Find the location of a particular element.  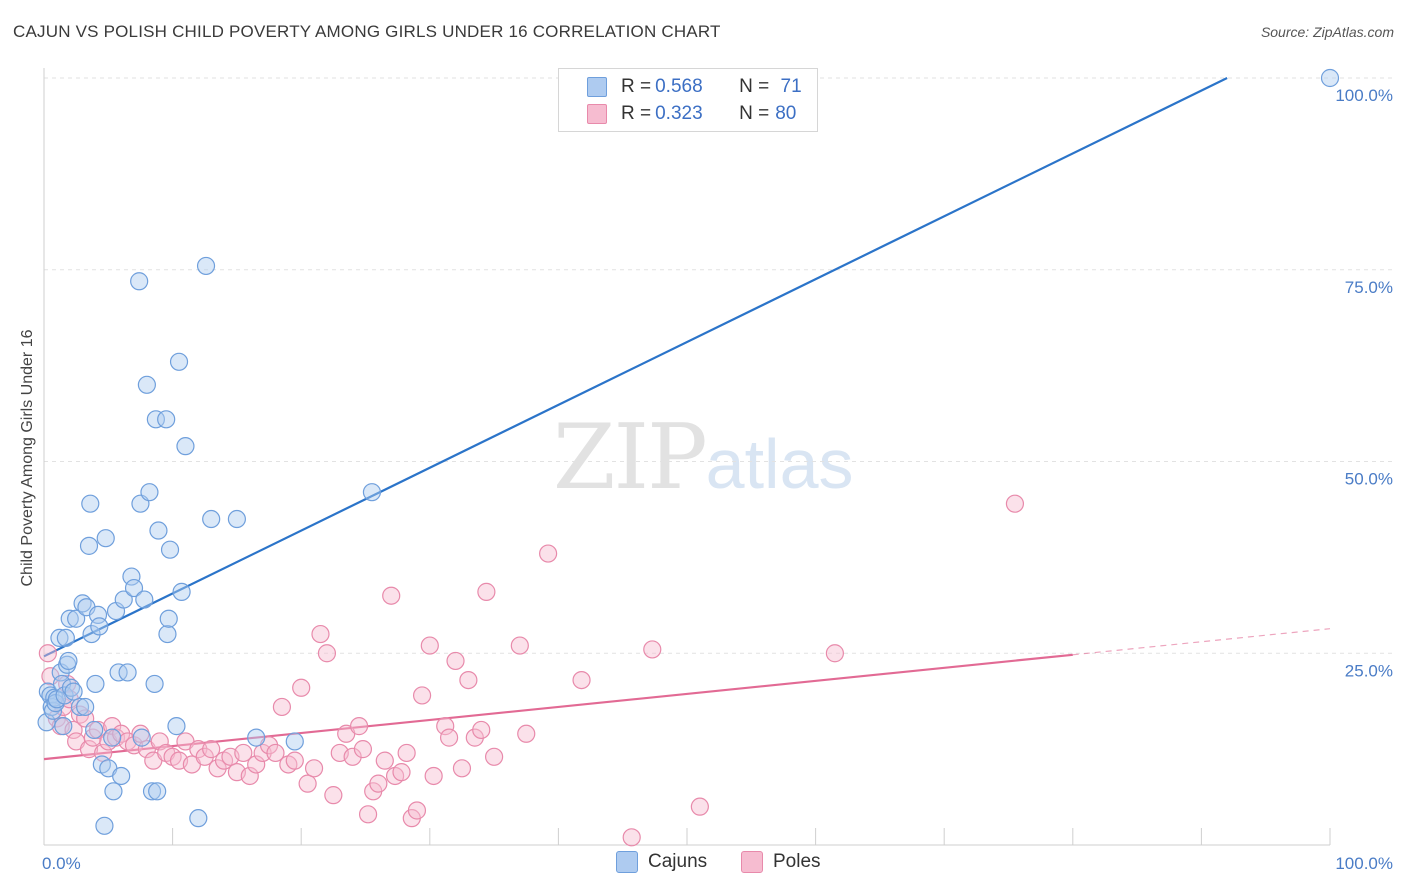

correlation-legend: R = 0.568 N = 71 R = 0.323 N = 80 is located at coordinates (688, 100).